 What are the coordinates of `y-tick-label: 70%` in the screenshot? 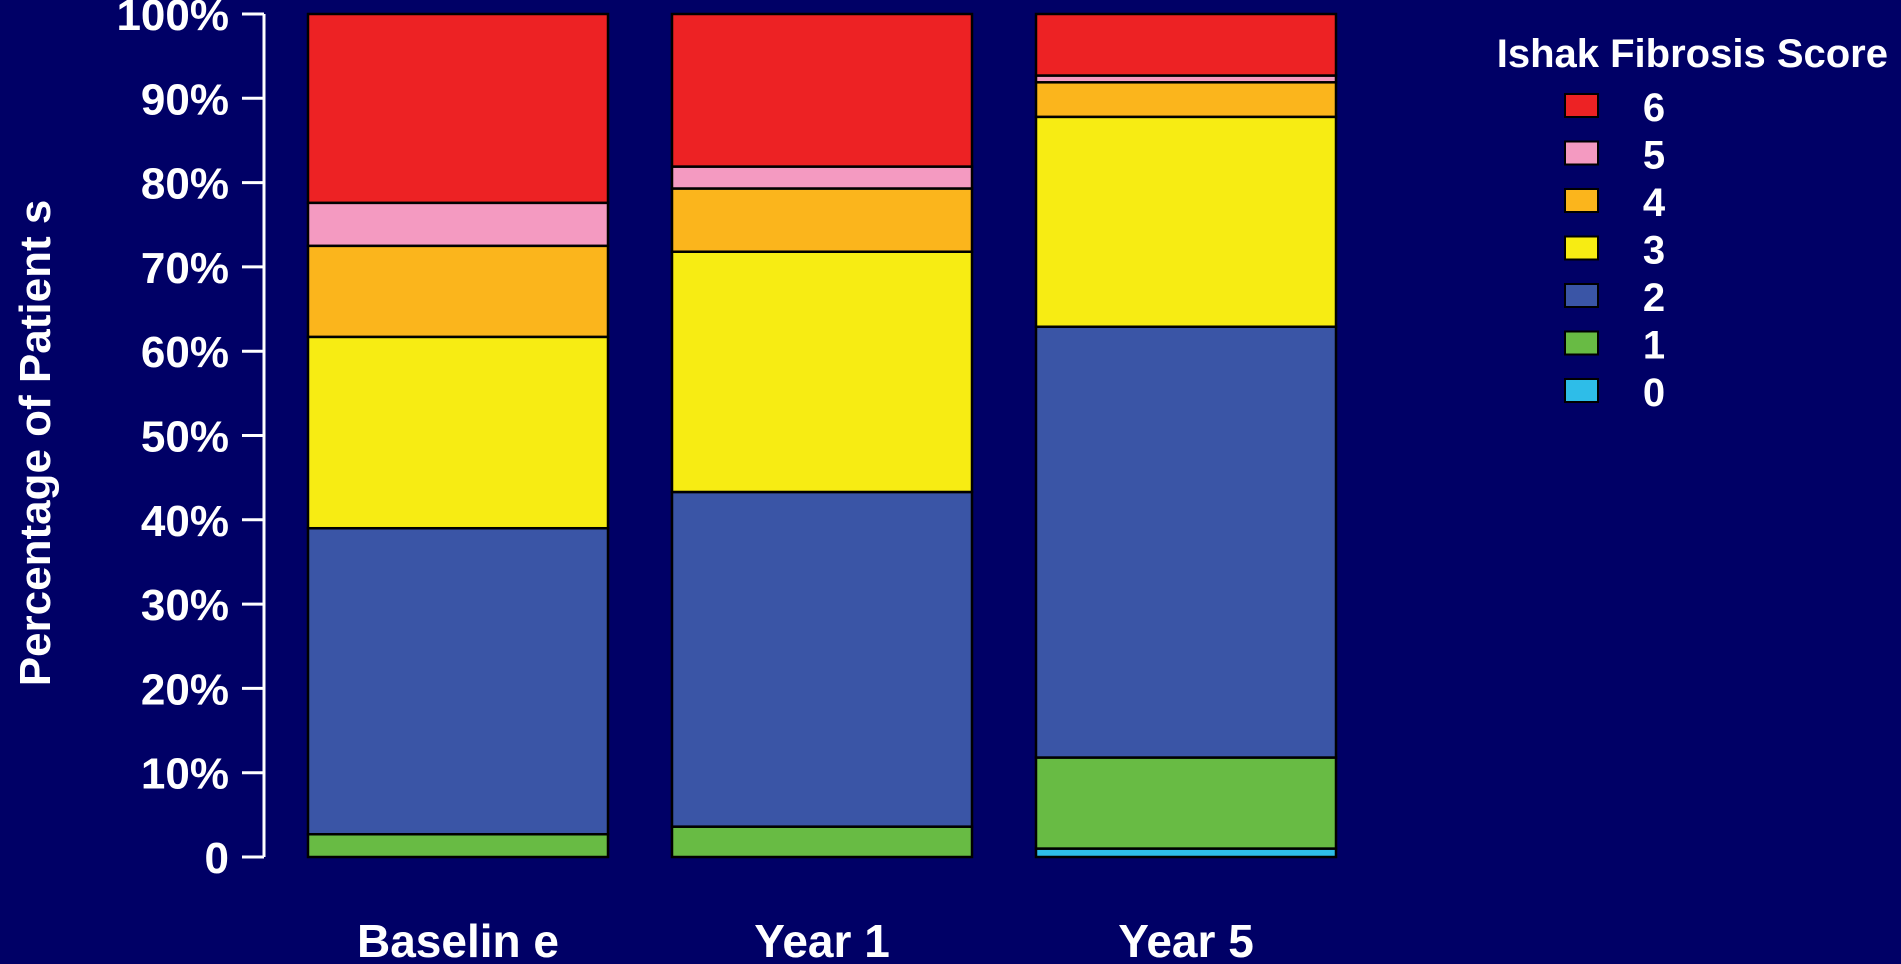 It's located at (185, 268).